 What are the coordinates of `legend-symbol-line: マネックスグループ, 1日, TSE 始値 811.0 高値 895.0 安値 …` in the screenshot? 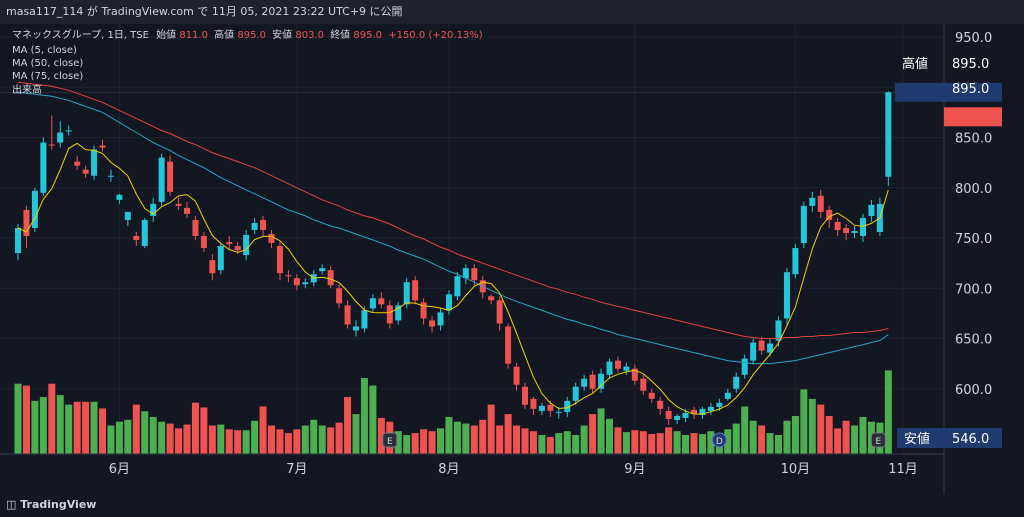 It's located at (247, 34).